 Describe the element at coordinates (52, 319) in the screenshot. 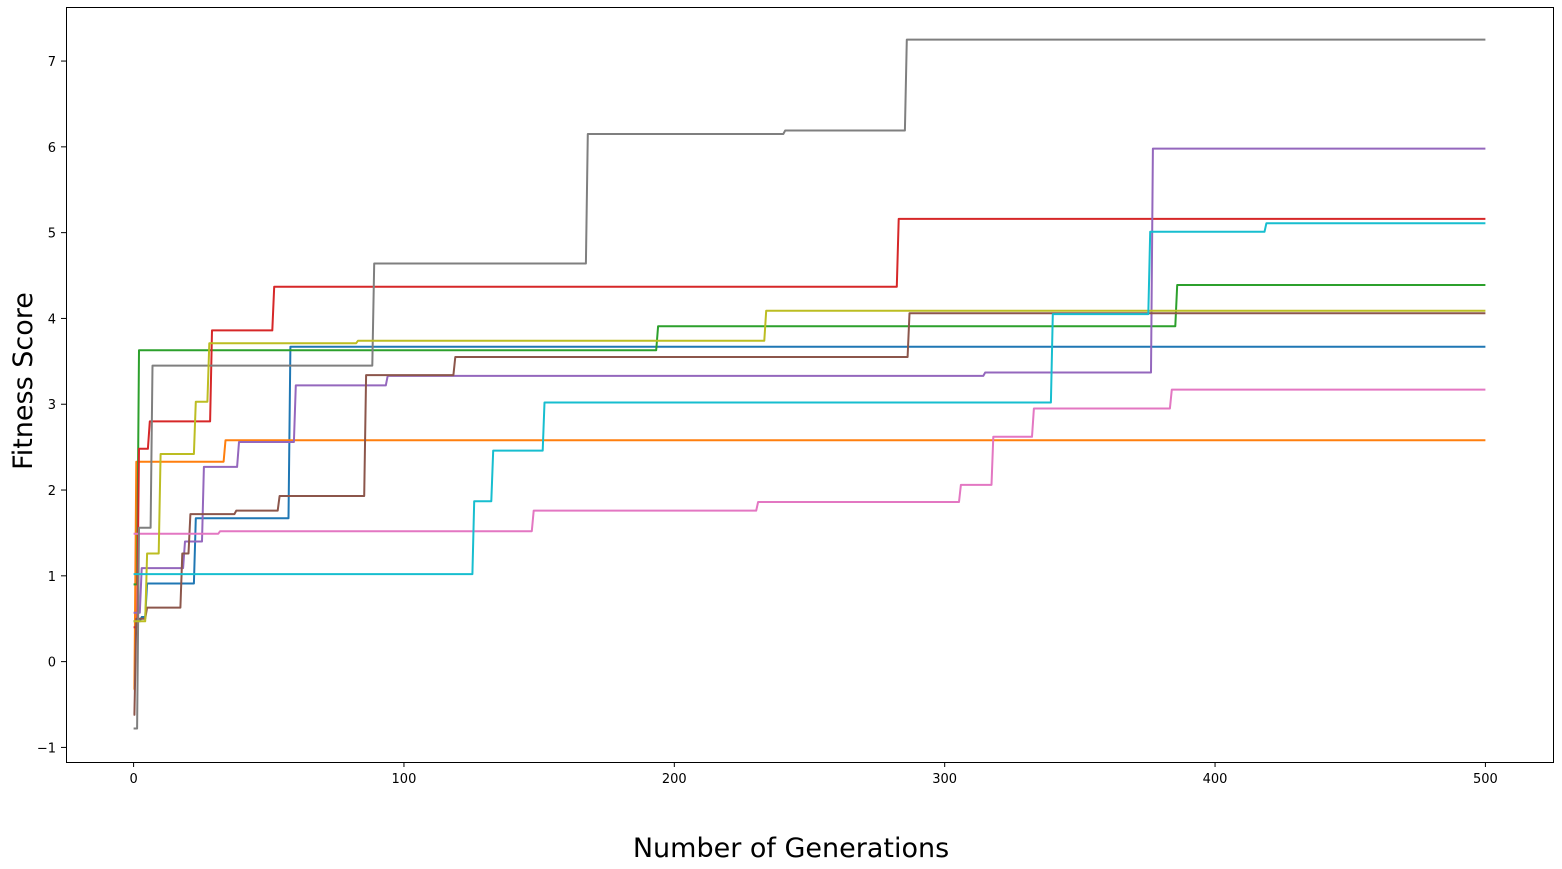

I see `y-tick-label: 4` at that location.